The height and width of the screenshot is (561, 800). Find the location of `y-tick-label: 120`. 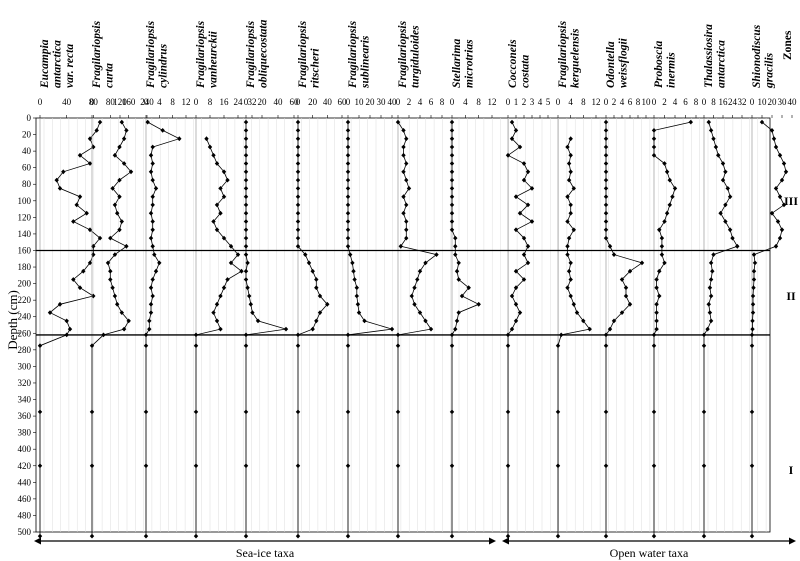

y-tick-label: 120 is located at coordinates (25, 217).